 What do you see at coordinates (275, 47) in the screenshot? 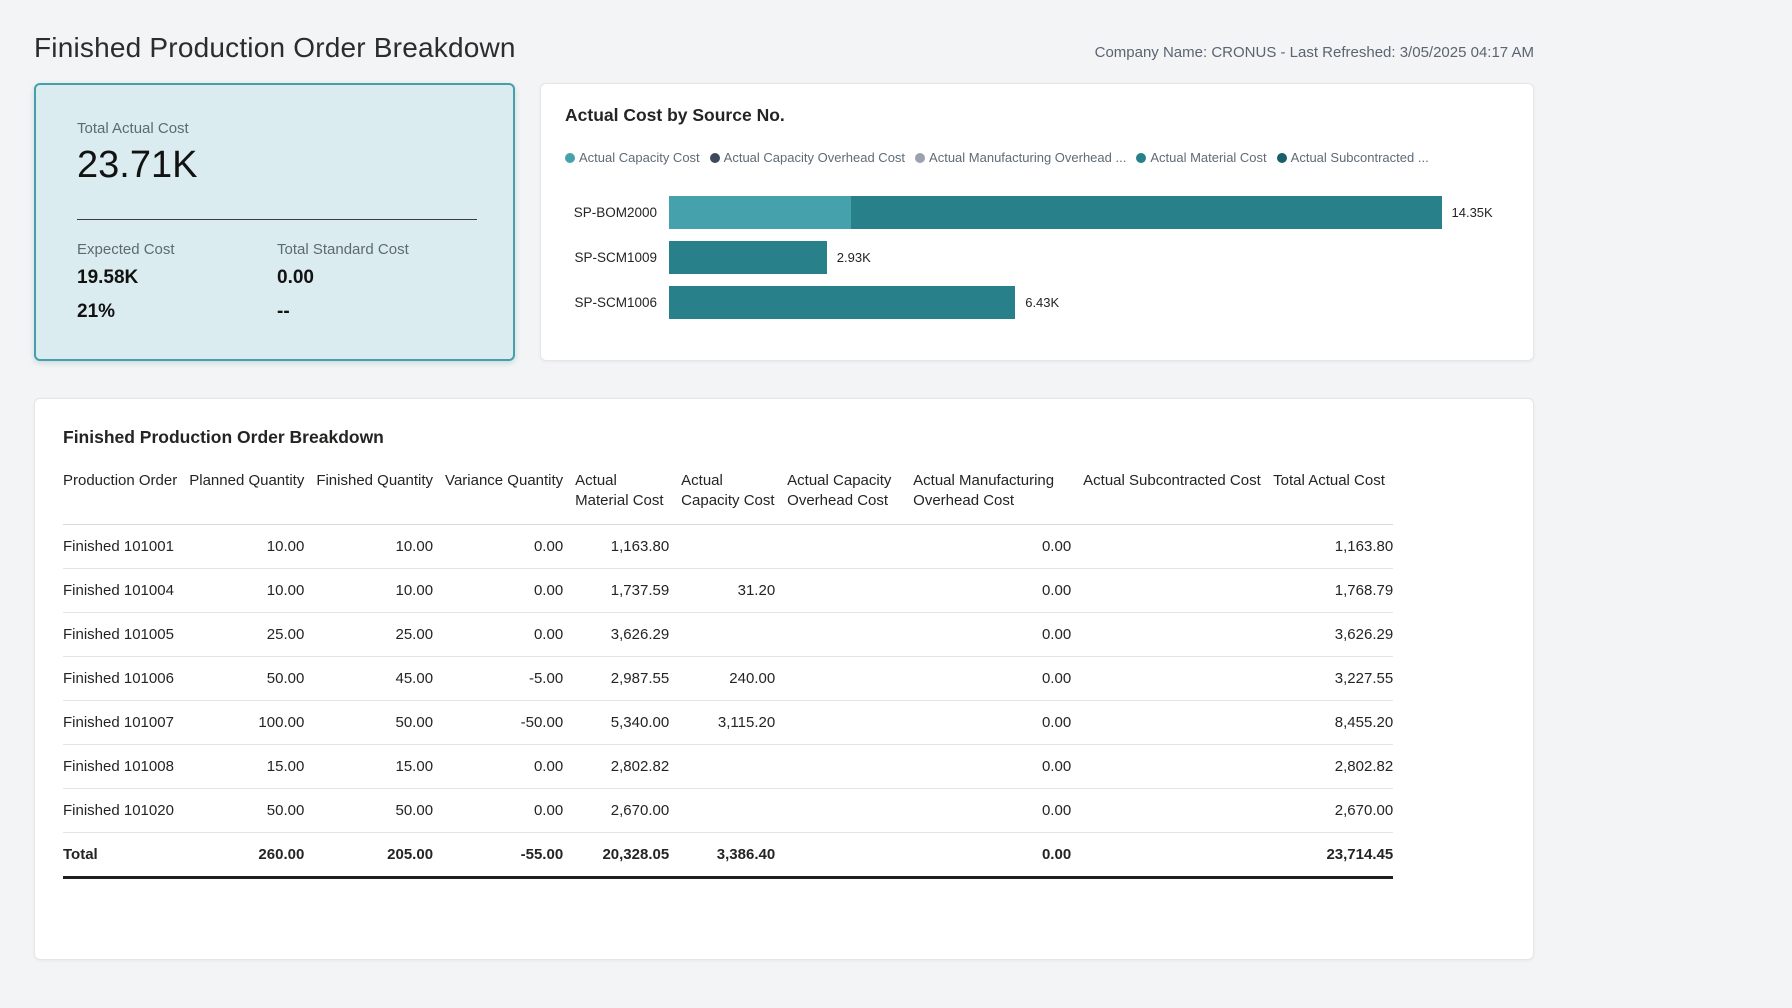
I see `page-title: Finished Production Order Breakdown` at bounding box center [275, 47].